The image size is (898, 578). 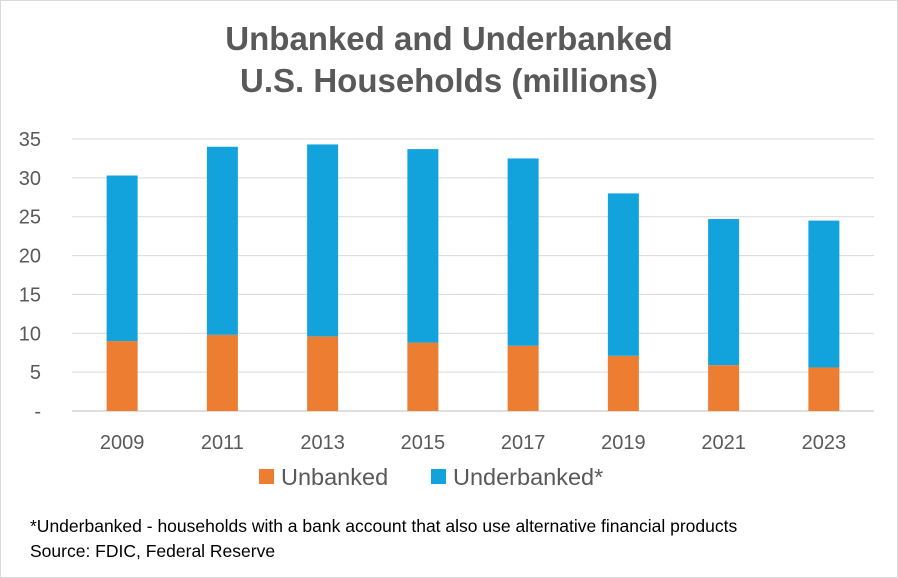 What do you see at coordinates (323, 373) in the screenshot?
I see `bar-unbanked-2013` at bounding box center [323, 373].